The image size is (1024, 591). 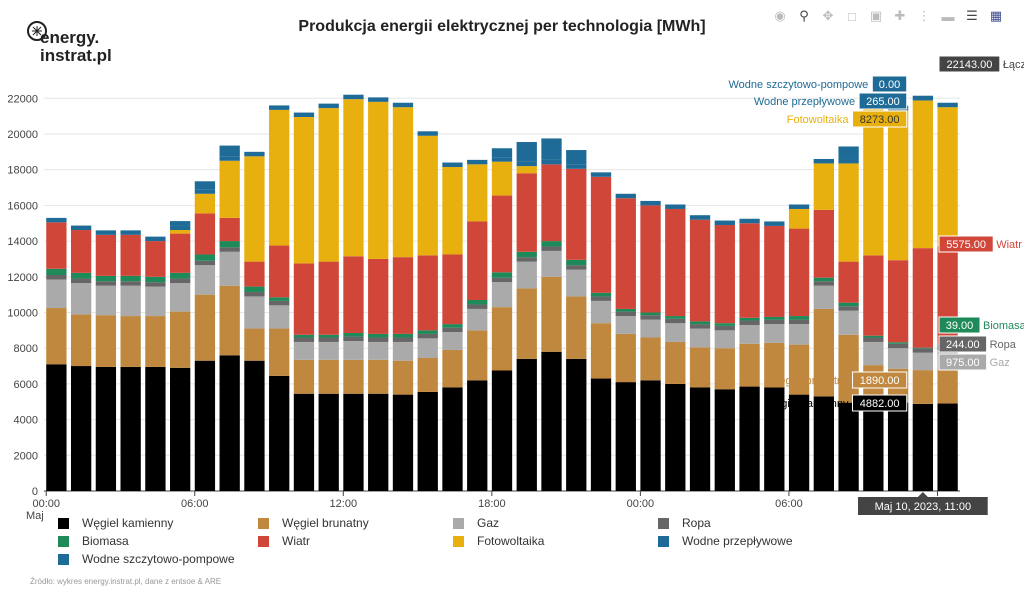 I want to click on legend-item: Węgiel brunatny, so click(x=313, y=523).